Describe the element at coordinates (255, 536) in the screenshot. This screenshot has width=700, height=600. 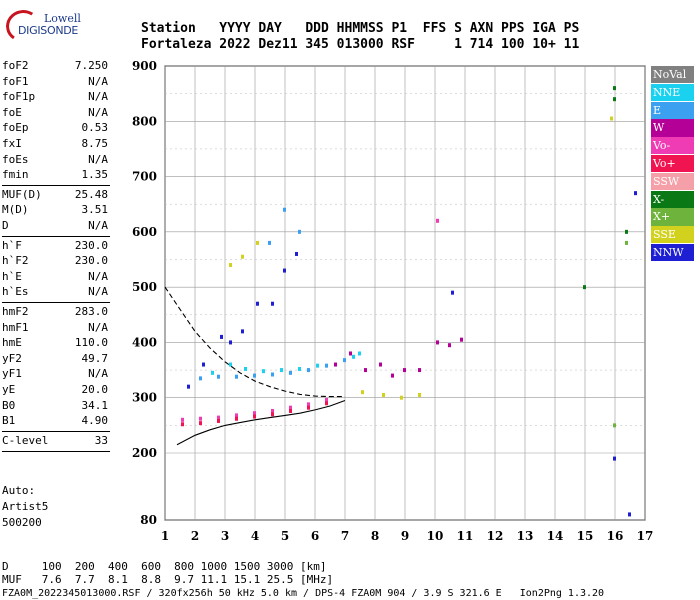
I see `x-tick-label: 4` at that location.